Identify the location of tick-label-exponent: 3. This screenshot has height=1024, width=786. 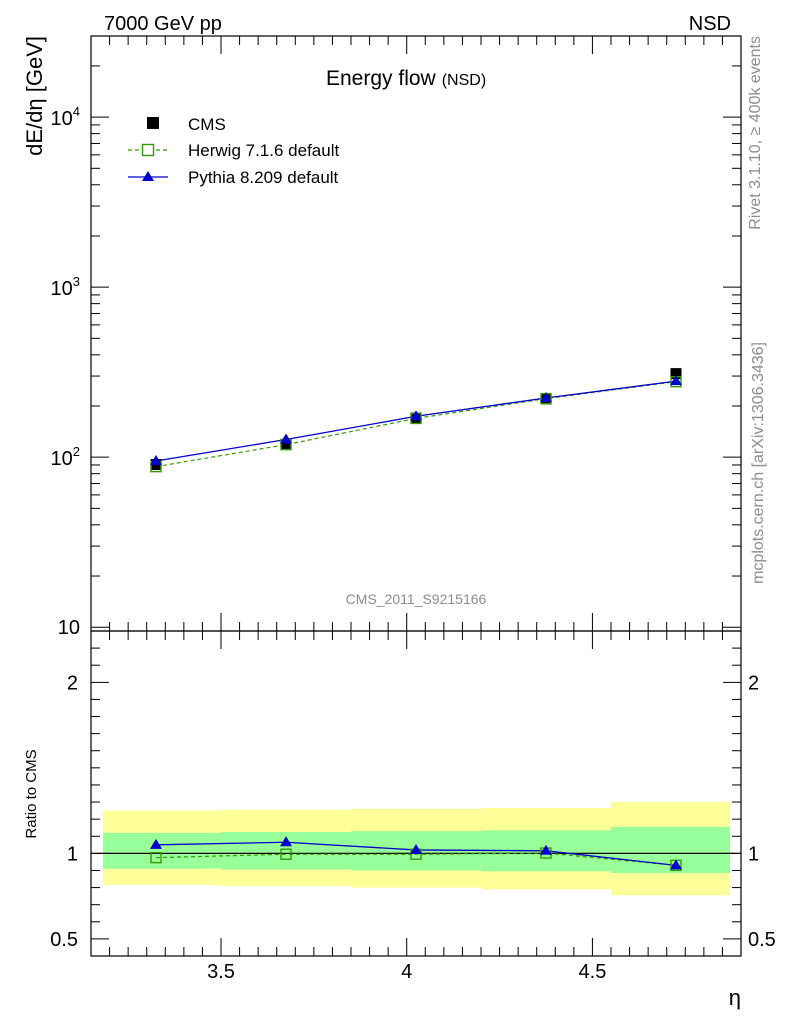
(76, 281).